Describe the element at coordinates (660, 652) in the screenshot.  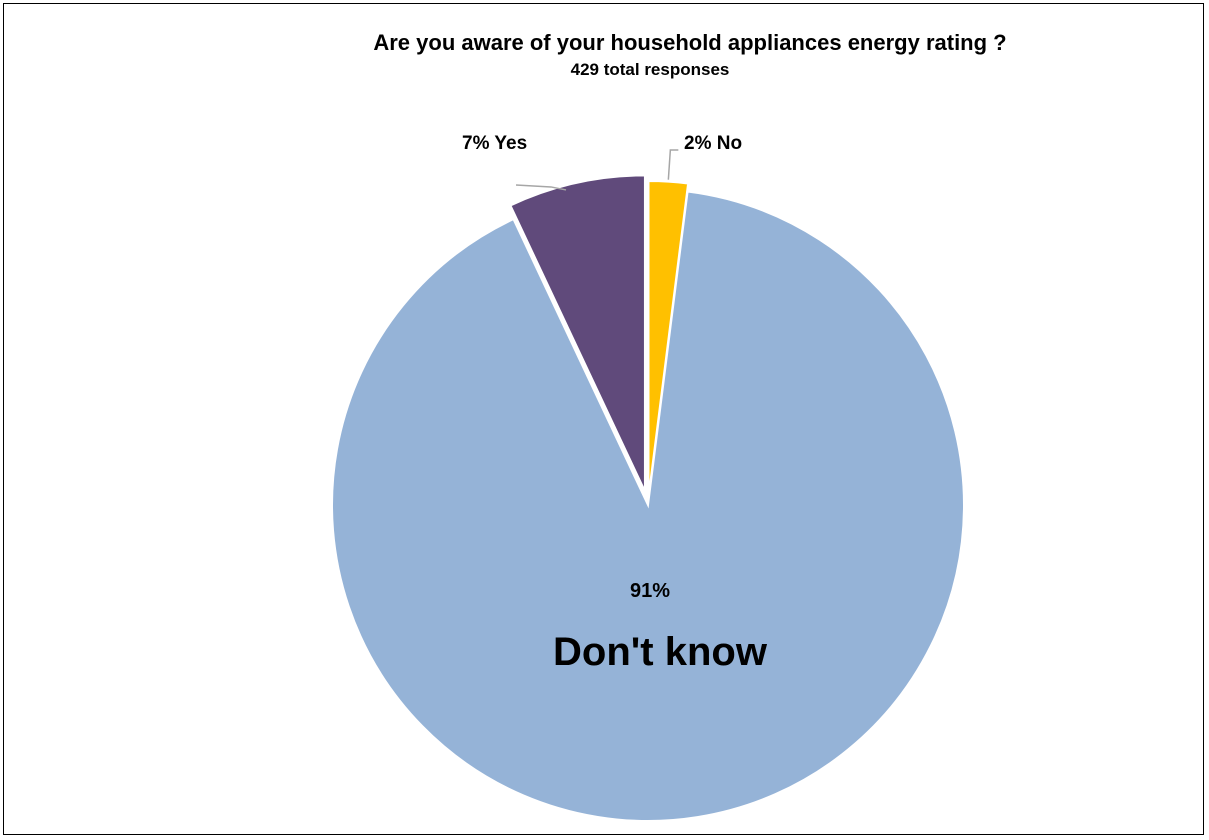
I see `data-label-don-t-know: Don't know` at that location.